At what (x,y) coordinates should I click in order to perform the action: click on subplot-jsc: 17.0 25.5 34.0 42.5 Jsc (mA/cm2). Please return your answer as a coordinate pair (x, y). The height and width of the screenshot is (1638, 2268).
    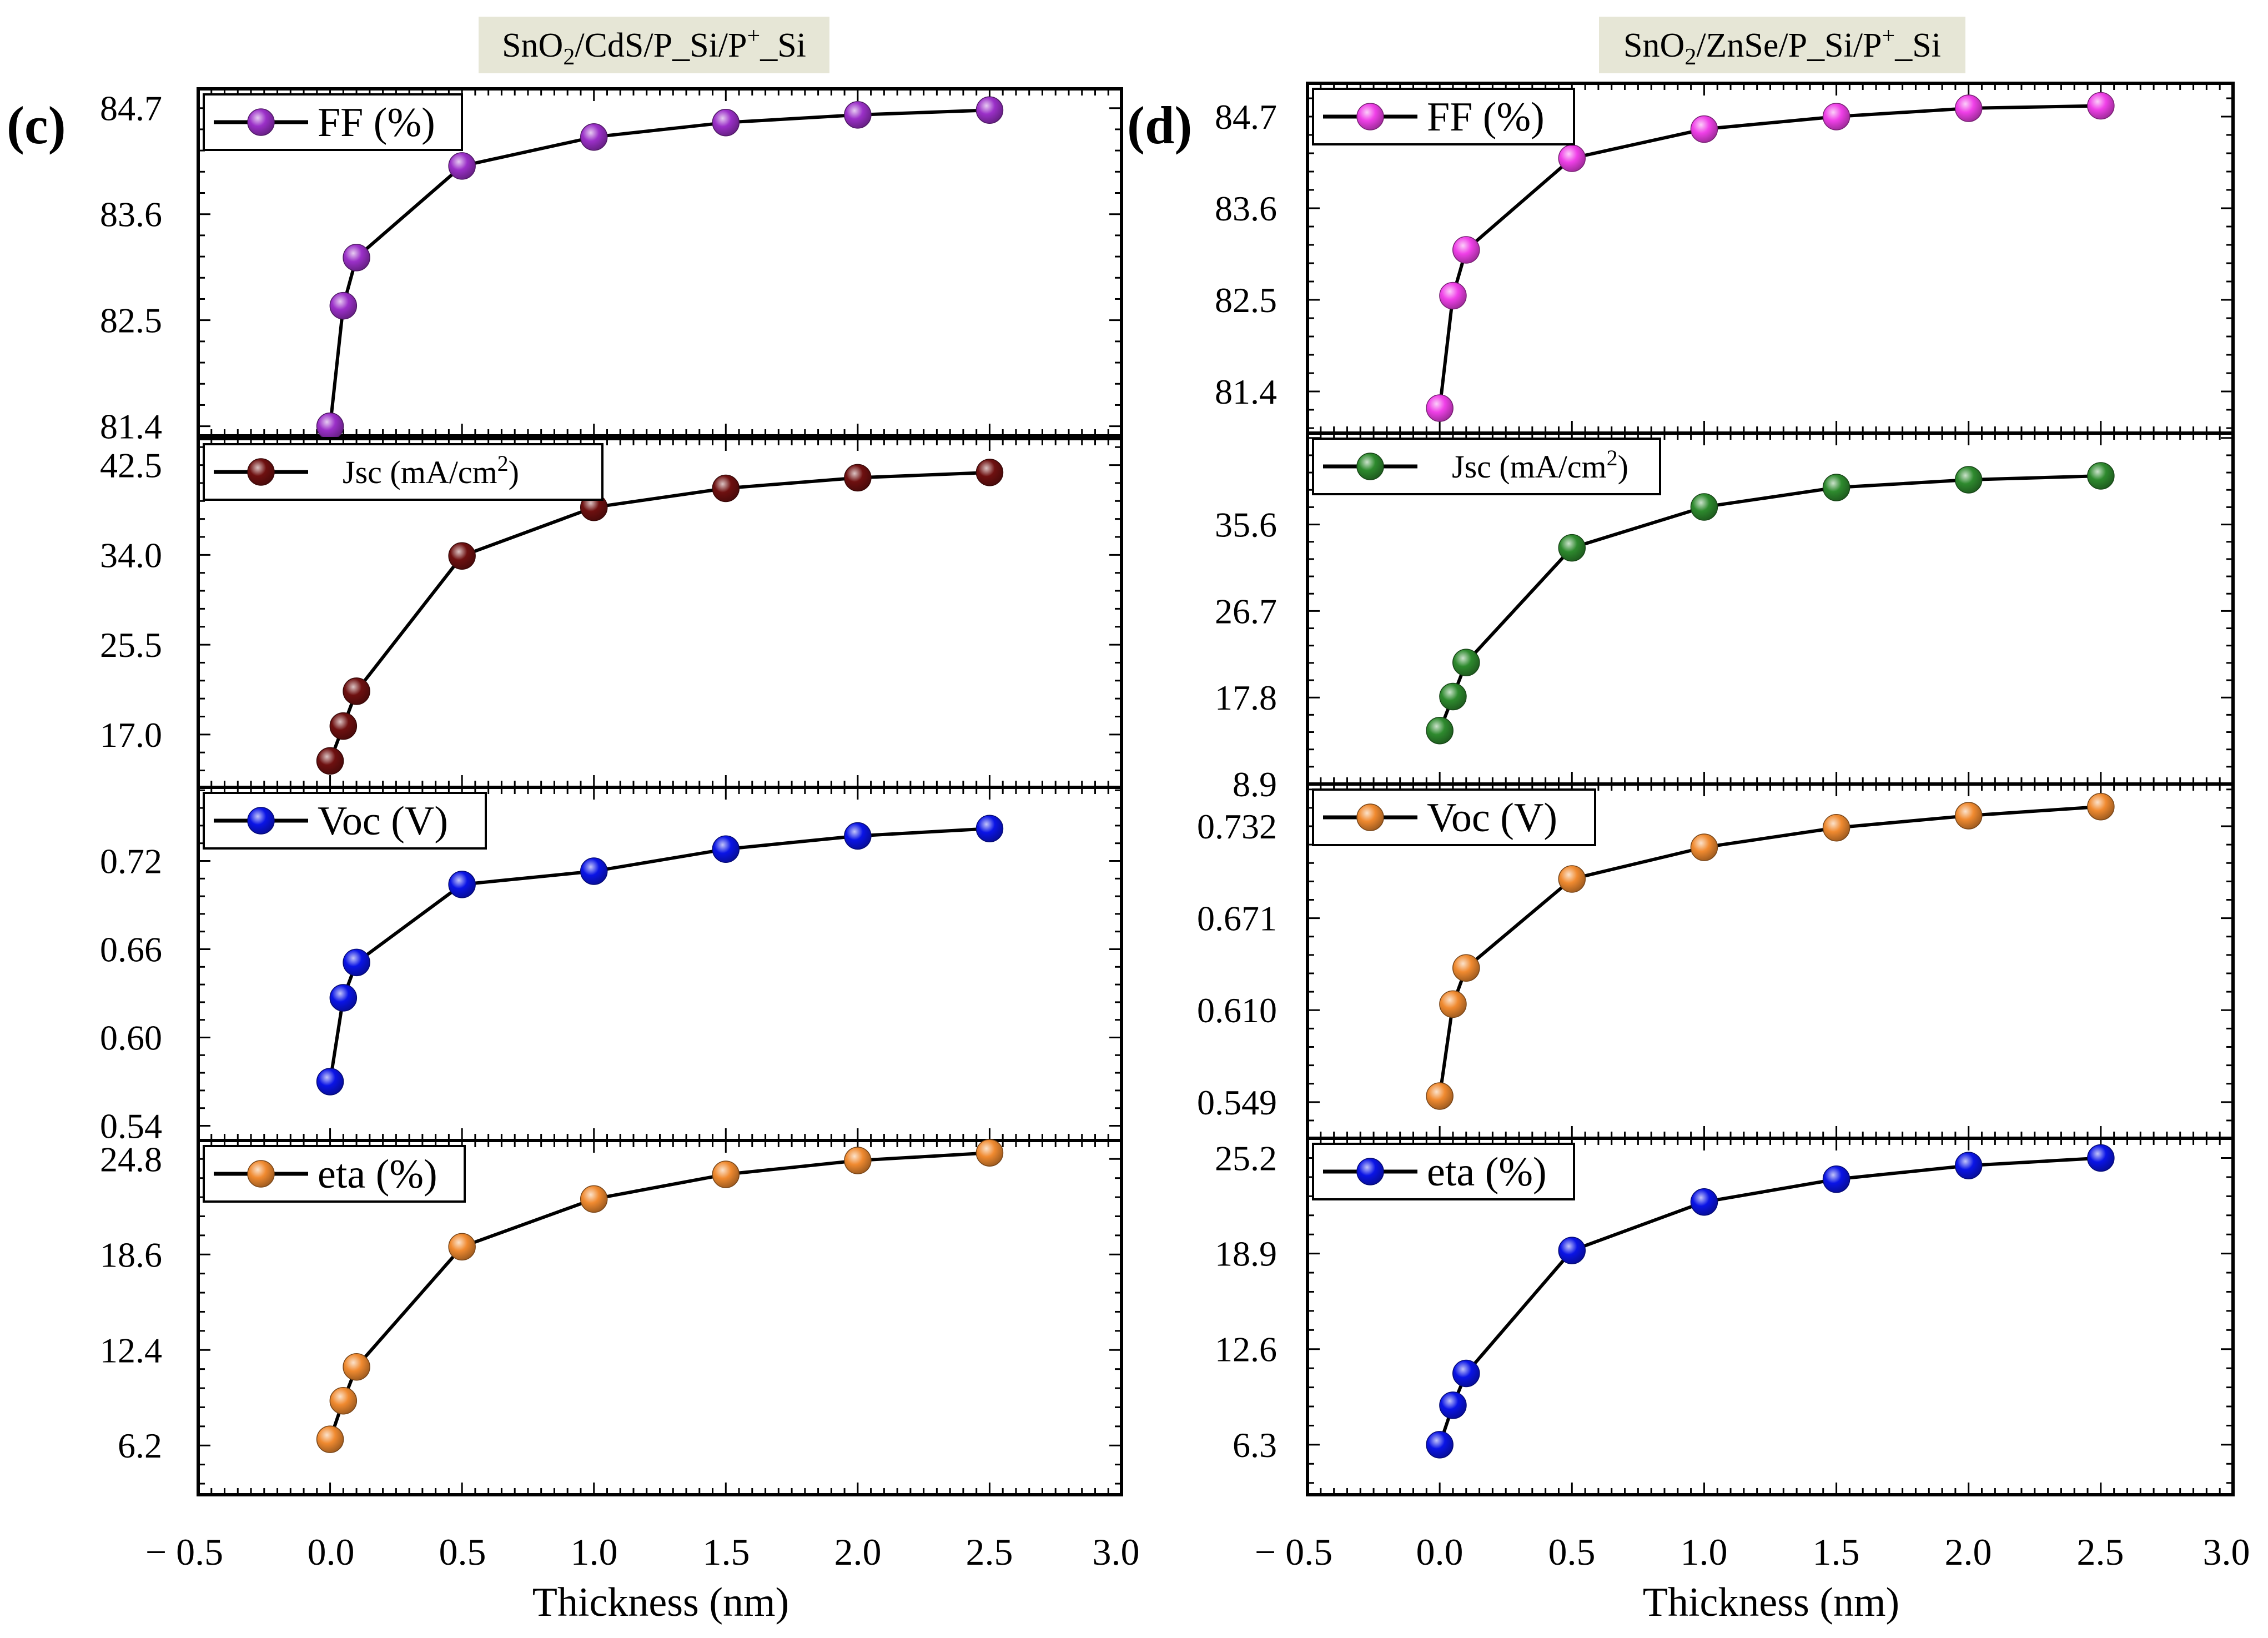
    Looking at the image, I should click on (611, 613).